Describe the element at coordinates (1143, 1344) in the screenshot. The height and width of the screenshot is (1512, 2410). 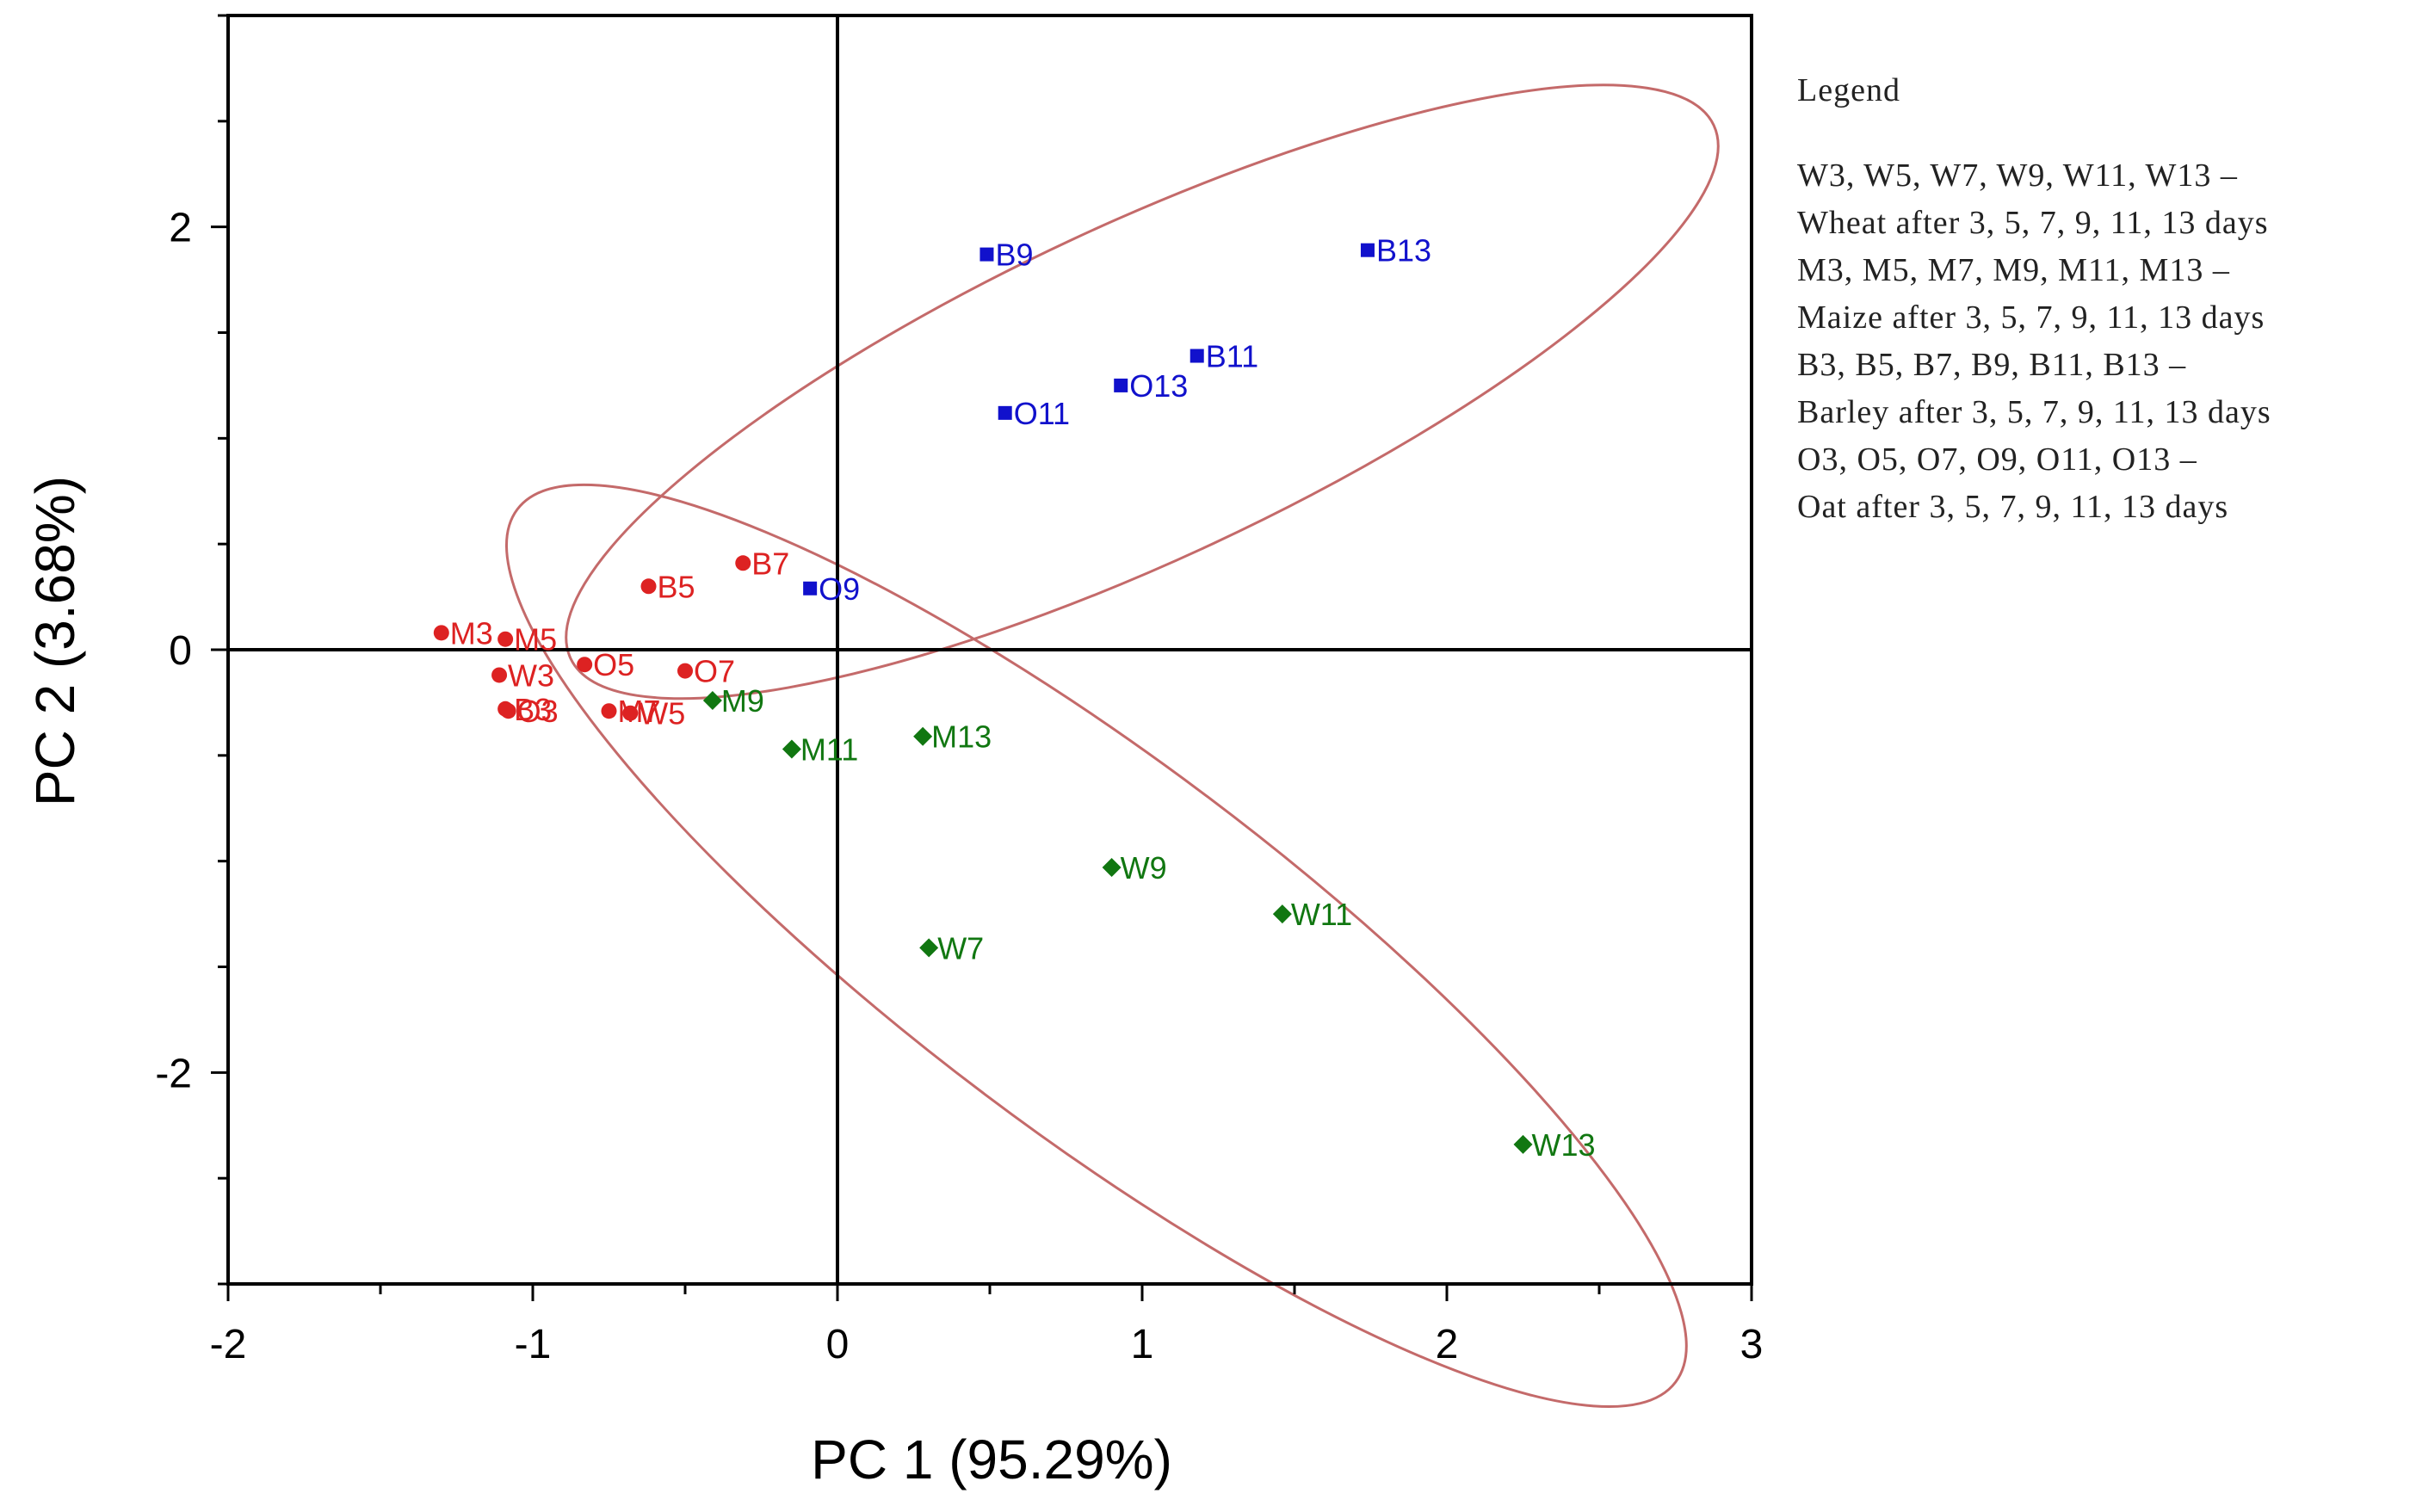
I see `x-tick-label: 1` at that location.